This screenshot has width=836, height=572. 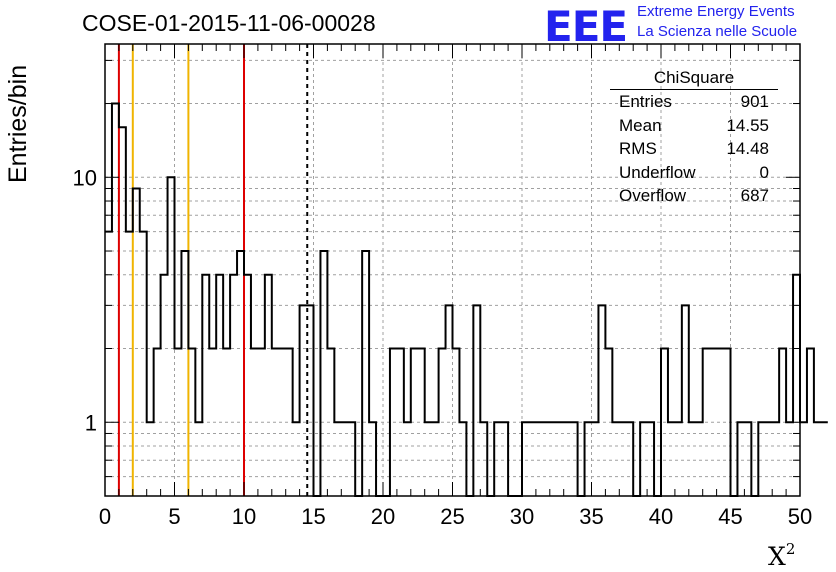 What do you see at coordinates (591, 516) in the screenshot?
I see `x-tick-label: 35` at bounding box center [591, 516].